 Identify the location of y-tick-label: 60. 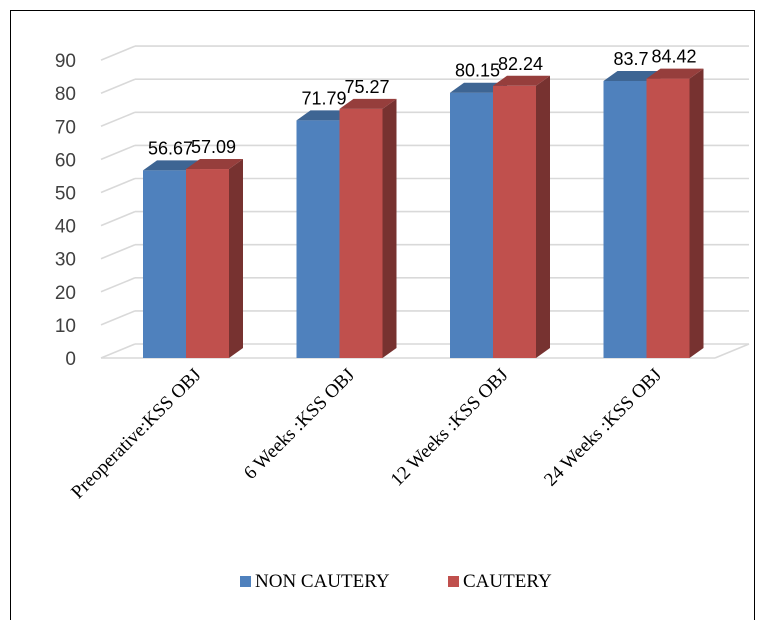
(65, 160).